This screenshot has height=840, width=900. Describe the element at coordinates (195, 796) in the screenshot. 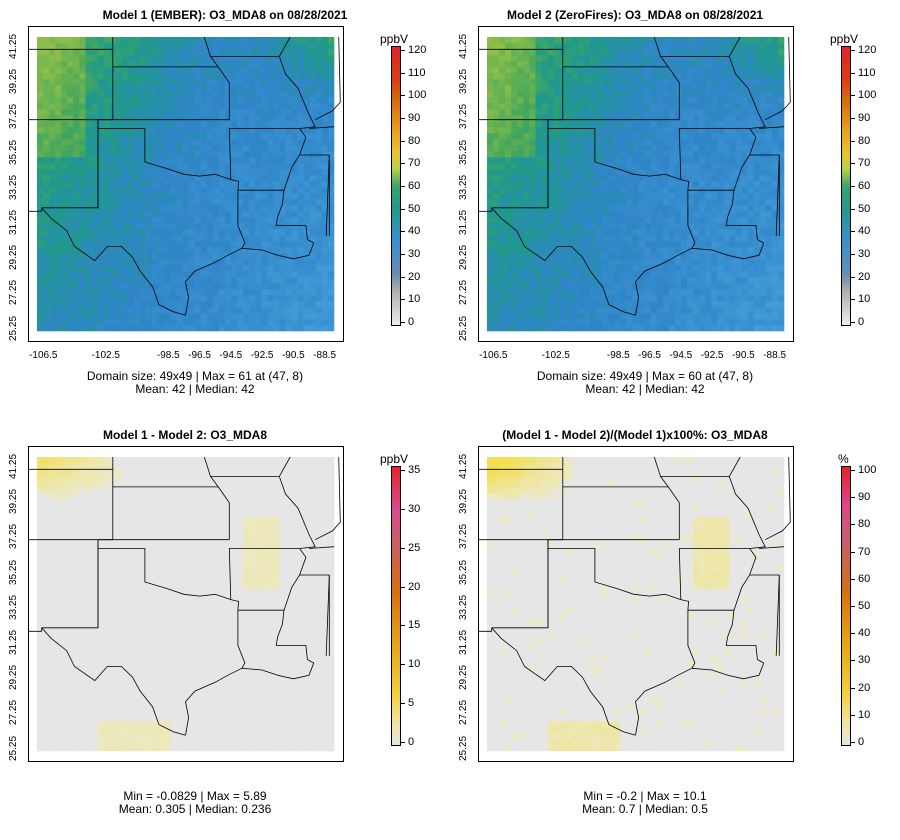

I see `stats-line-1: Min = -0.0829 | Max = 5.89` at that location.